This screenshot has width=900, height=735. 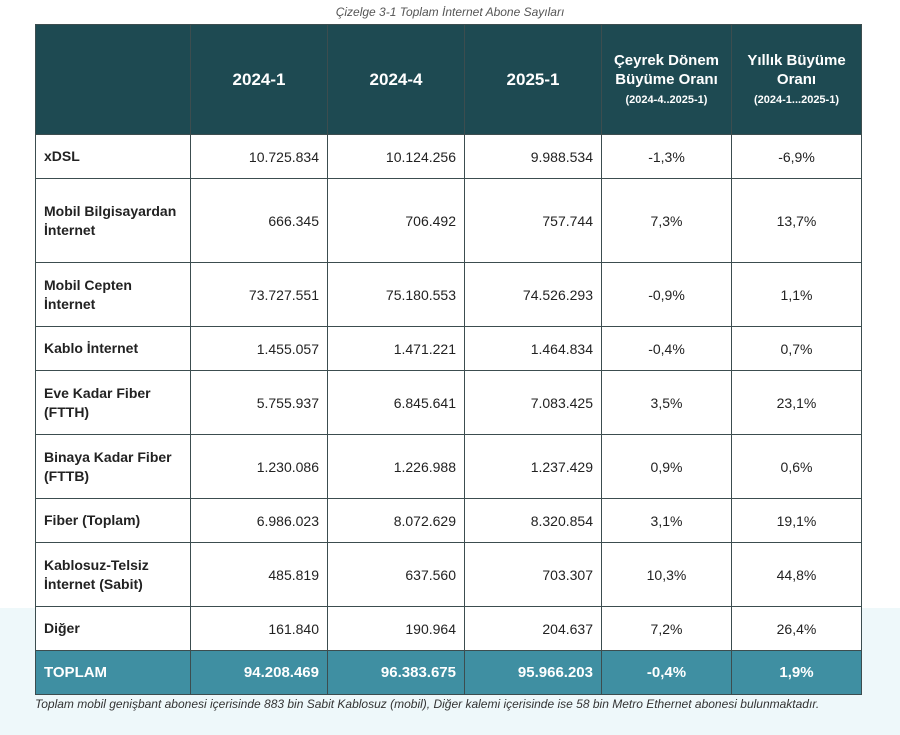 I want to click on row-label: Eve Kadar Fiber (FTTH), so click(x=113, y=402).